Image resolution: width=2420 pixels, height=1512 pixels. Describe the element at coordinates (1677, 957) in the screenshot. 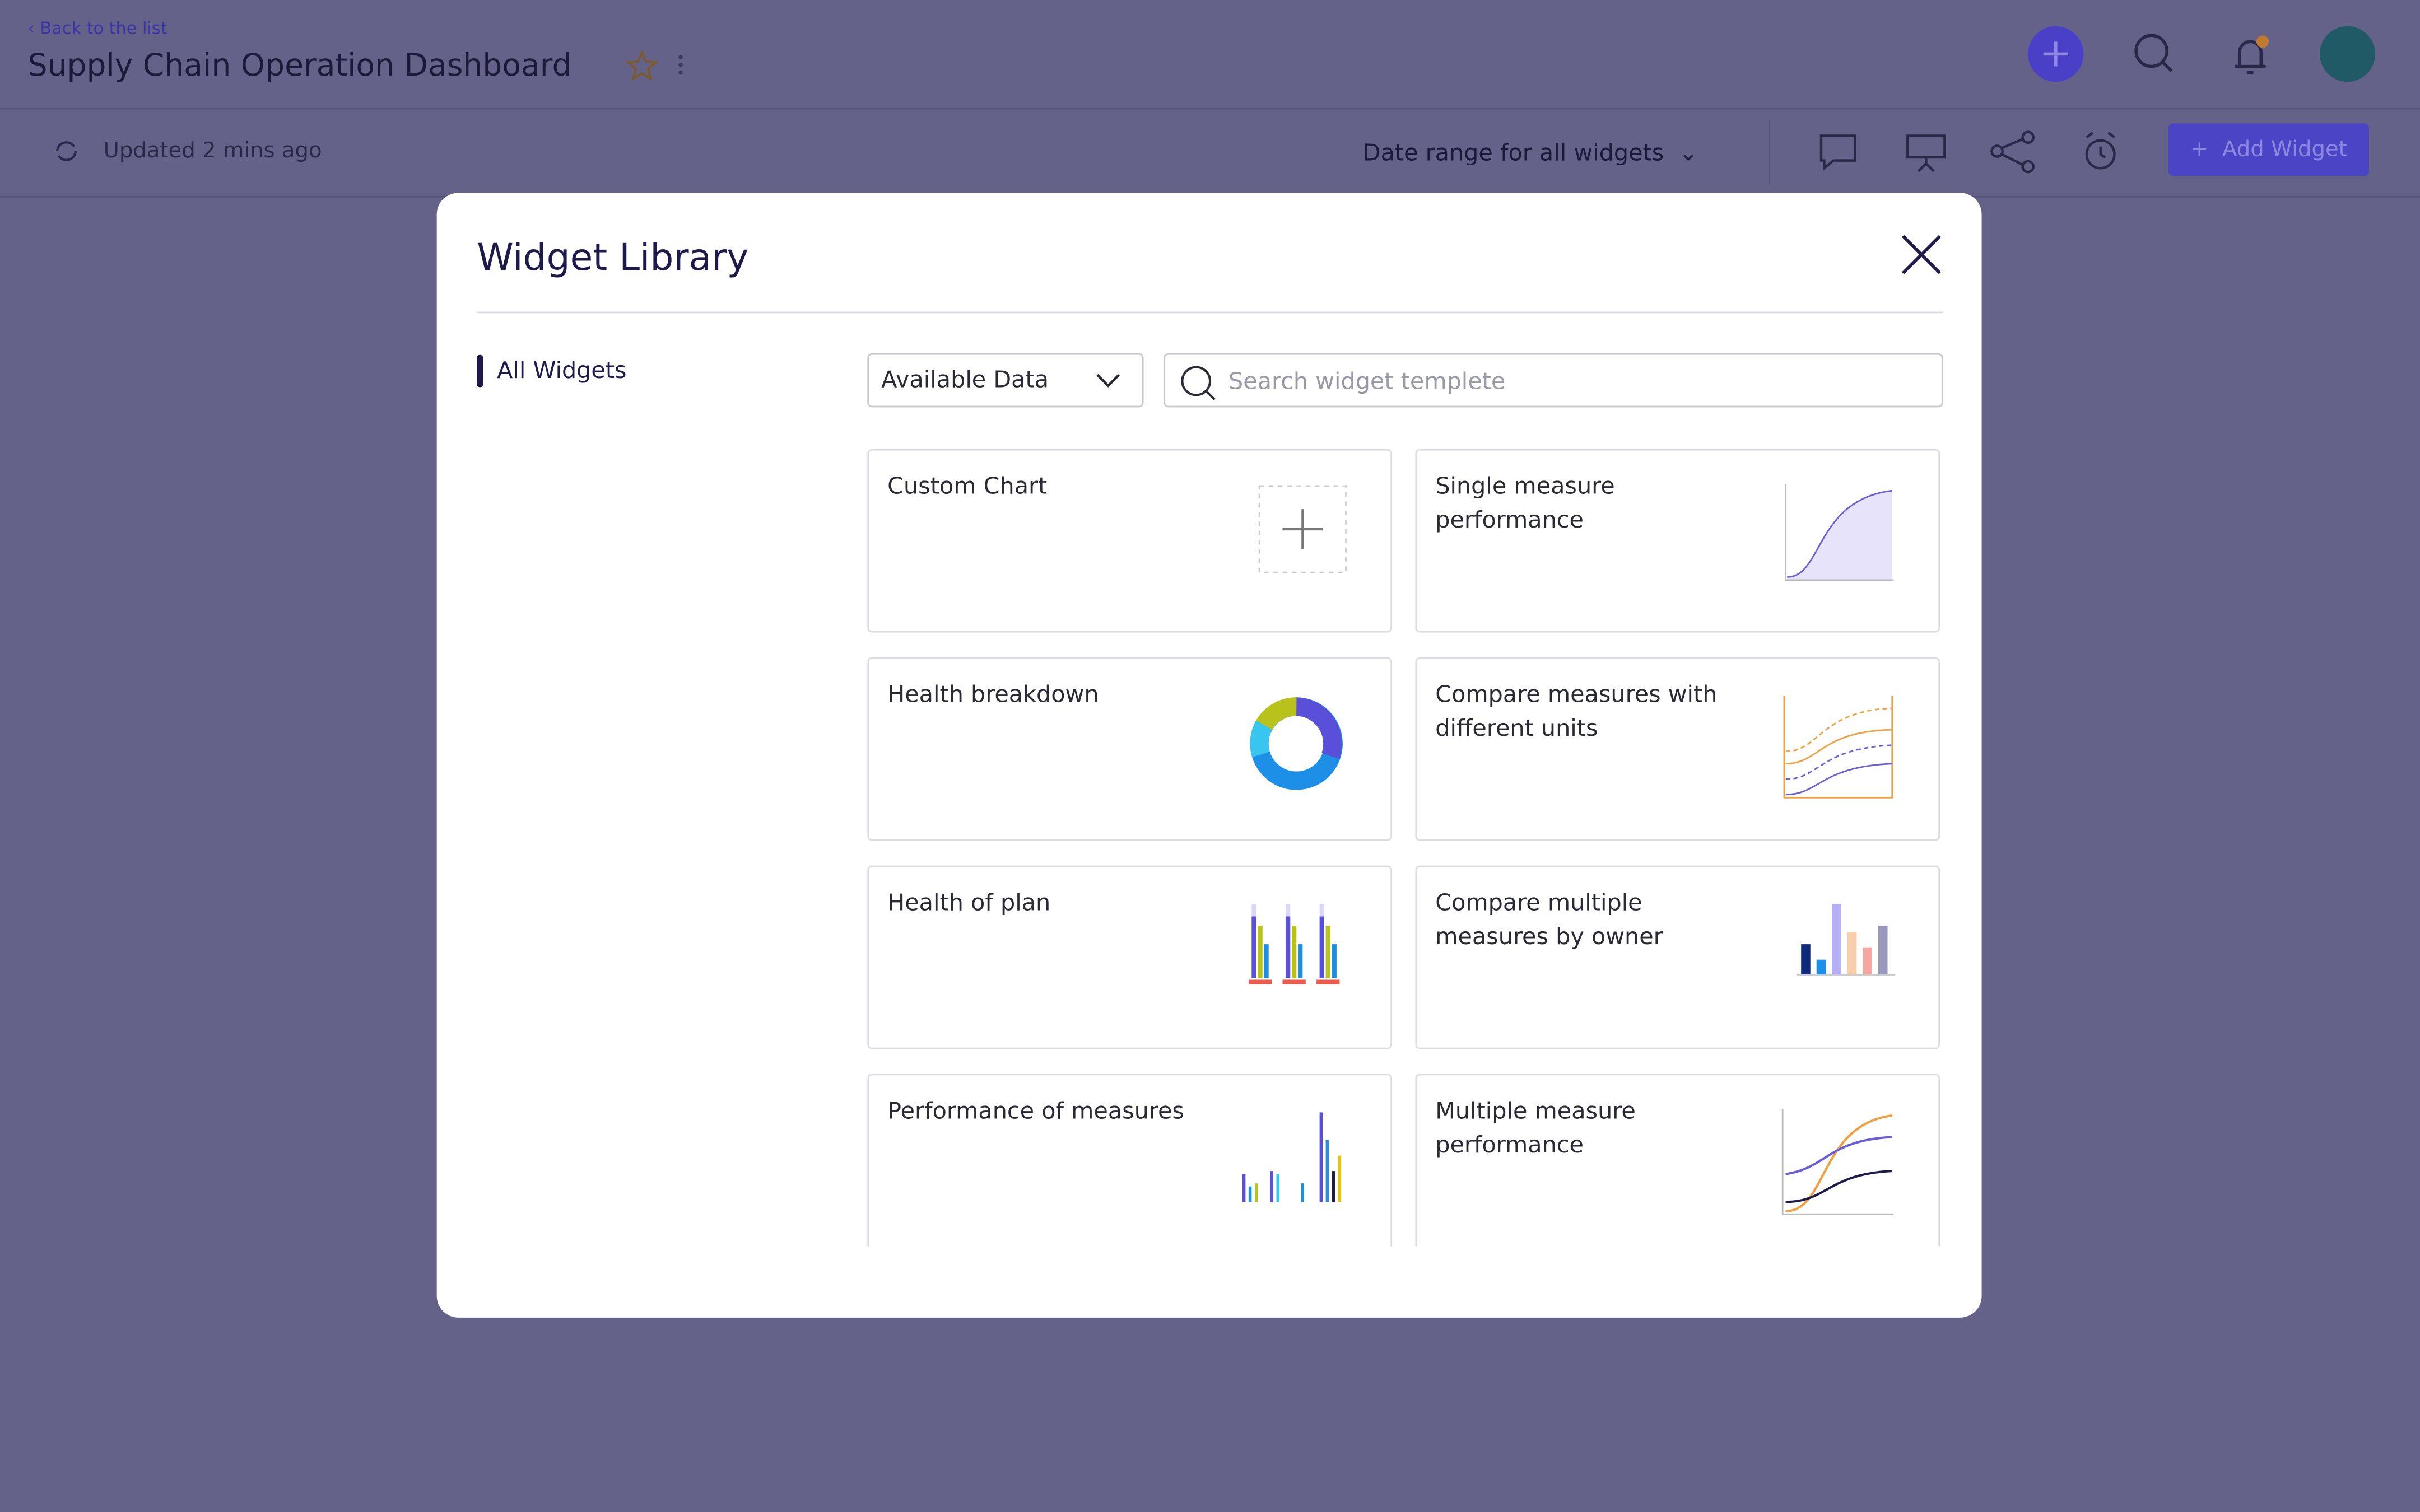

I see `widget-card: Compare multiple measures by owner` at that location.